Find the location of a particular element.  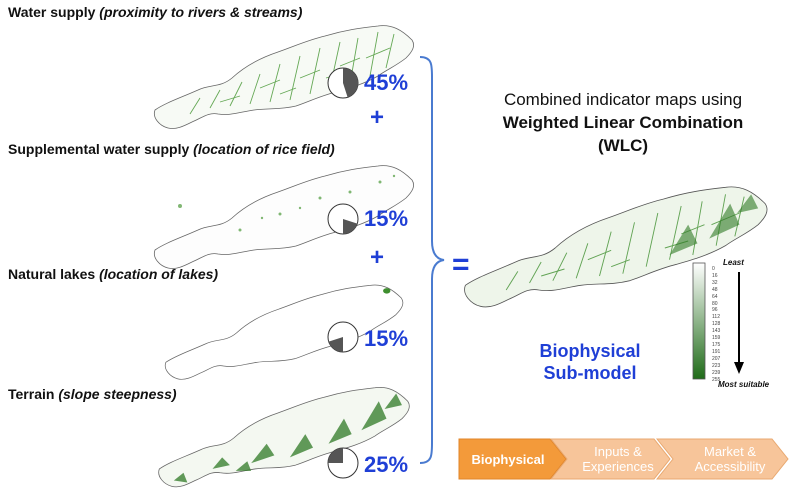

legend-most-label: Most suitable is located at coordinates (744, 384).